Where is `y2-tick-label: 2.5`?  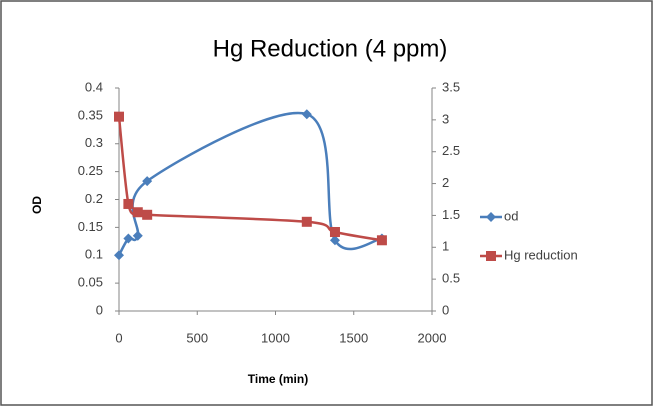 y2-tick-label: 2.5 is located at coordinates (451, 150).